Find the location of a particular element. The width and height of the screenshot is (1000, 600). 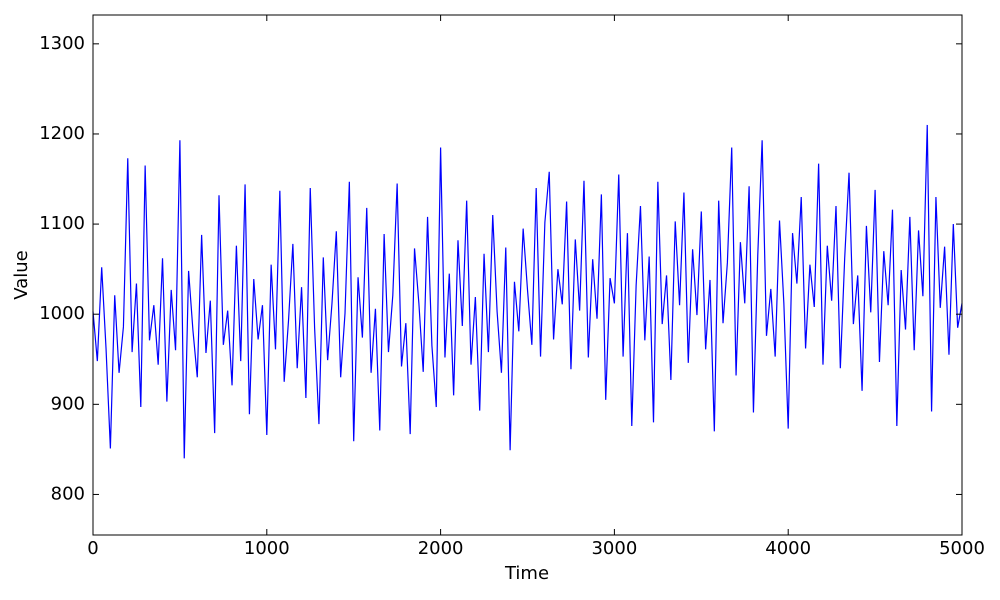

x-tick-label: 4000 is located at coordinates (788, 548).